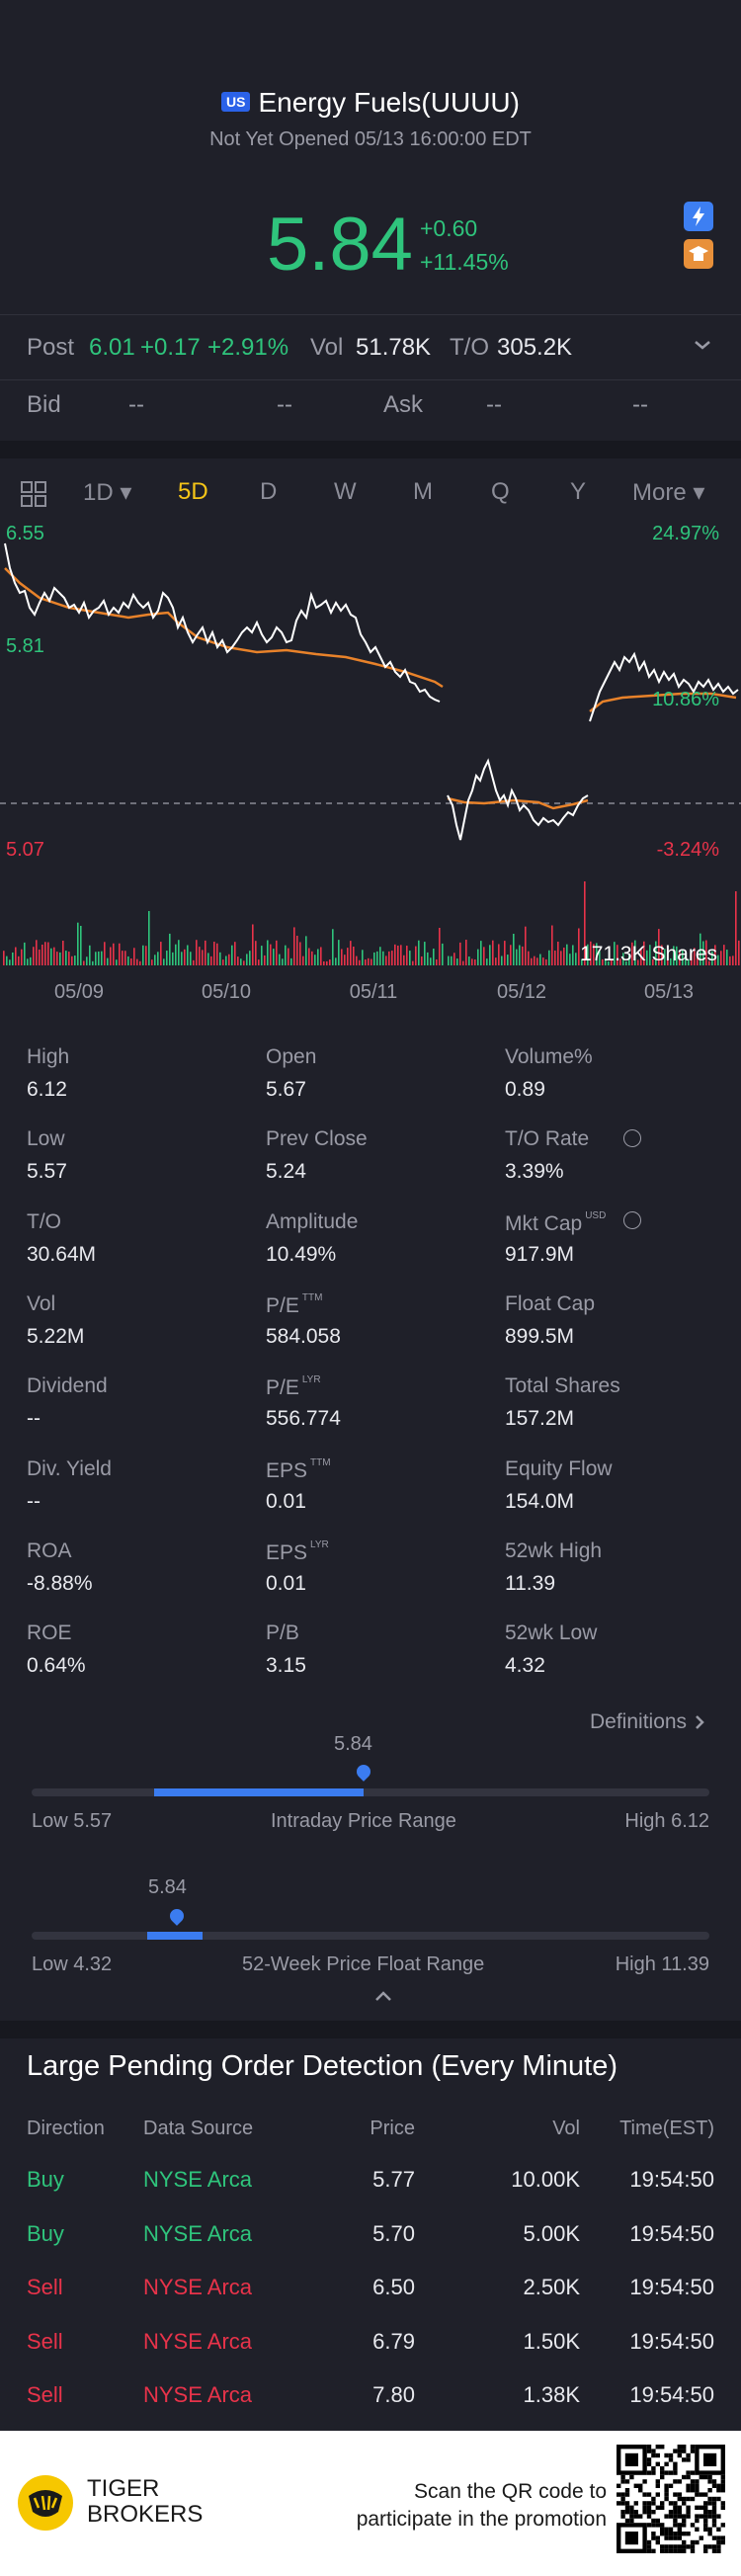 The width and height of the screenshot is (741, 2576). Describe the element at coordinates (552, 2341) in the screenshot. I see `order-vol: 1.50K` at that location.